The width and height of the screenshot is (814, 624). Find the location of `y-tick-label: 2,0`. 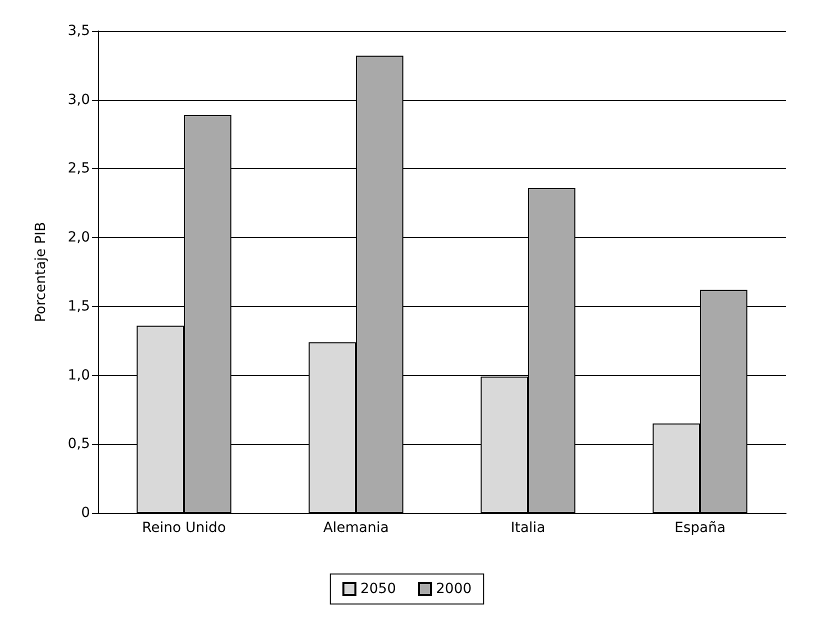

y-tick-label: 2,0 is located at coordinates (79, 238).